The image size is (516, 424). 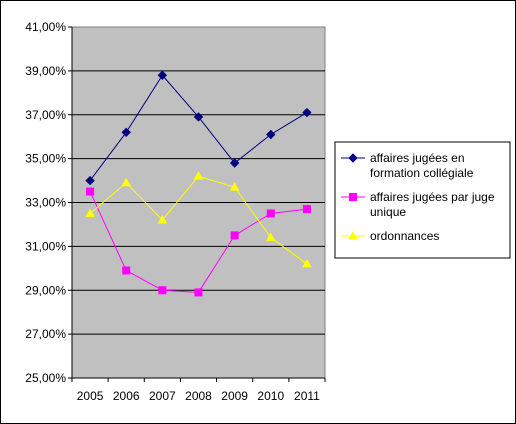 What do you see at coordinates (432, 197) in the screenshot?
I see `legend-label: affaires jugées par juge` at bounding box center [432, 197].